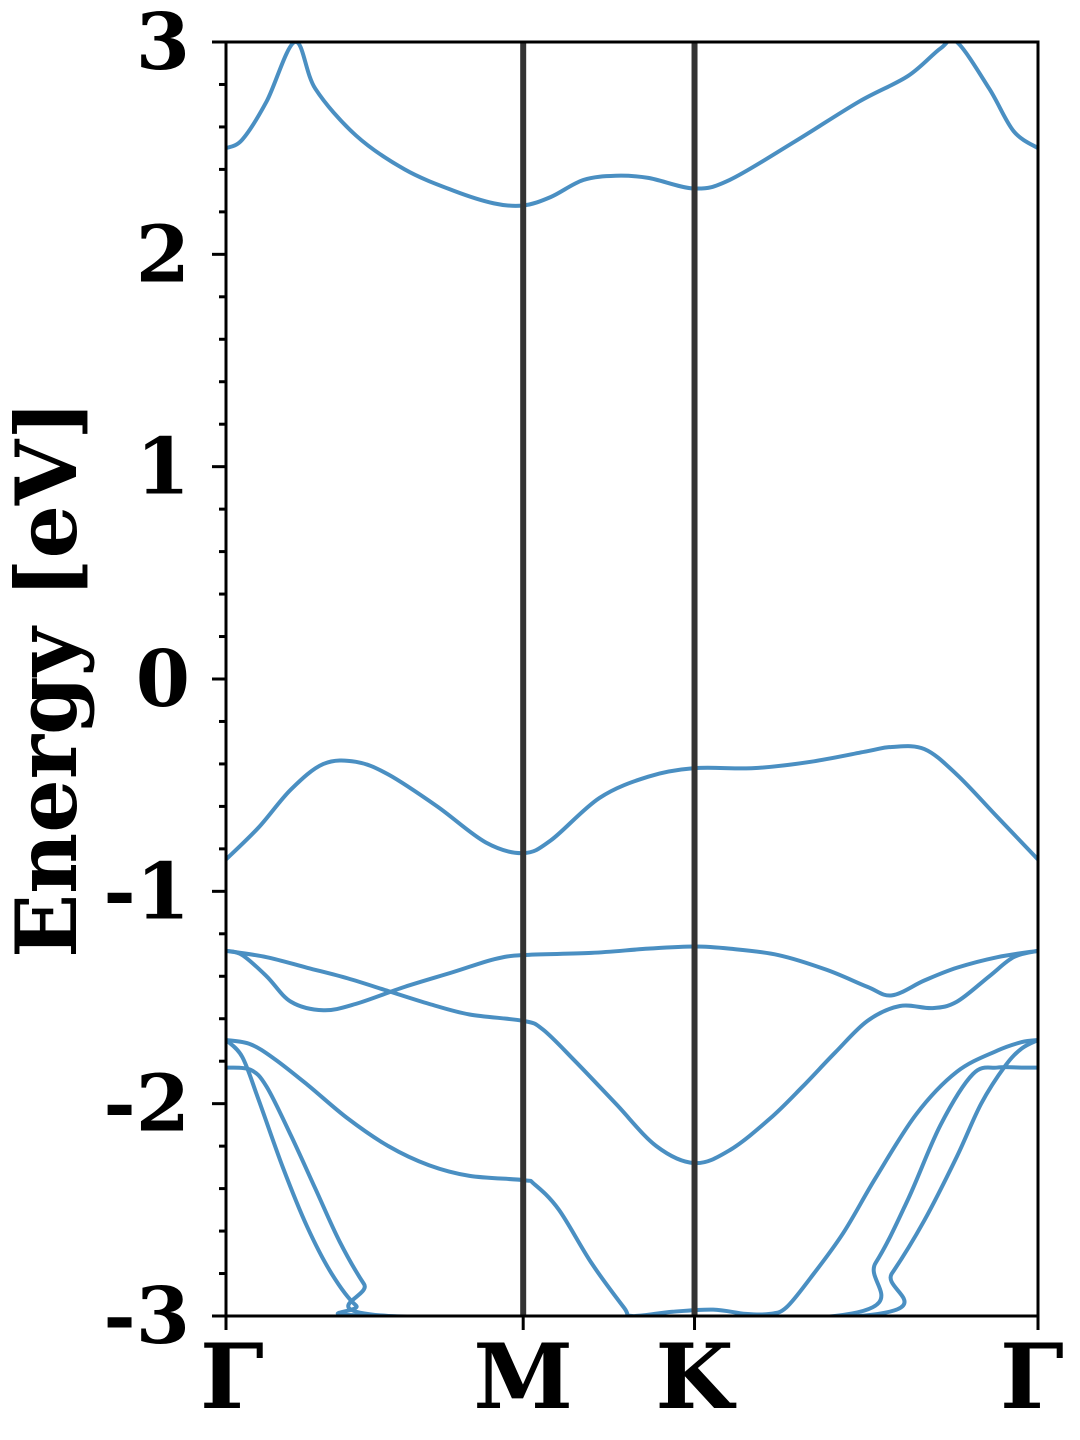 Image resolution: width=1080 pixels, height=1440 pixels. Describe the element at coordinates (146, 891) in the screenshot. I see `y-tick-label: -1` at that location.